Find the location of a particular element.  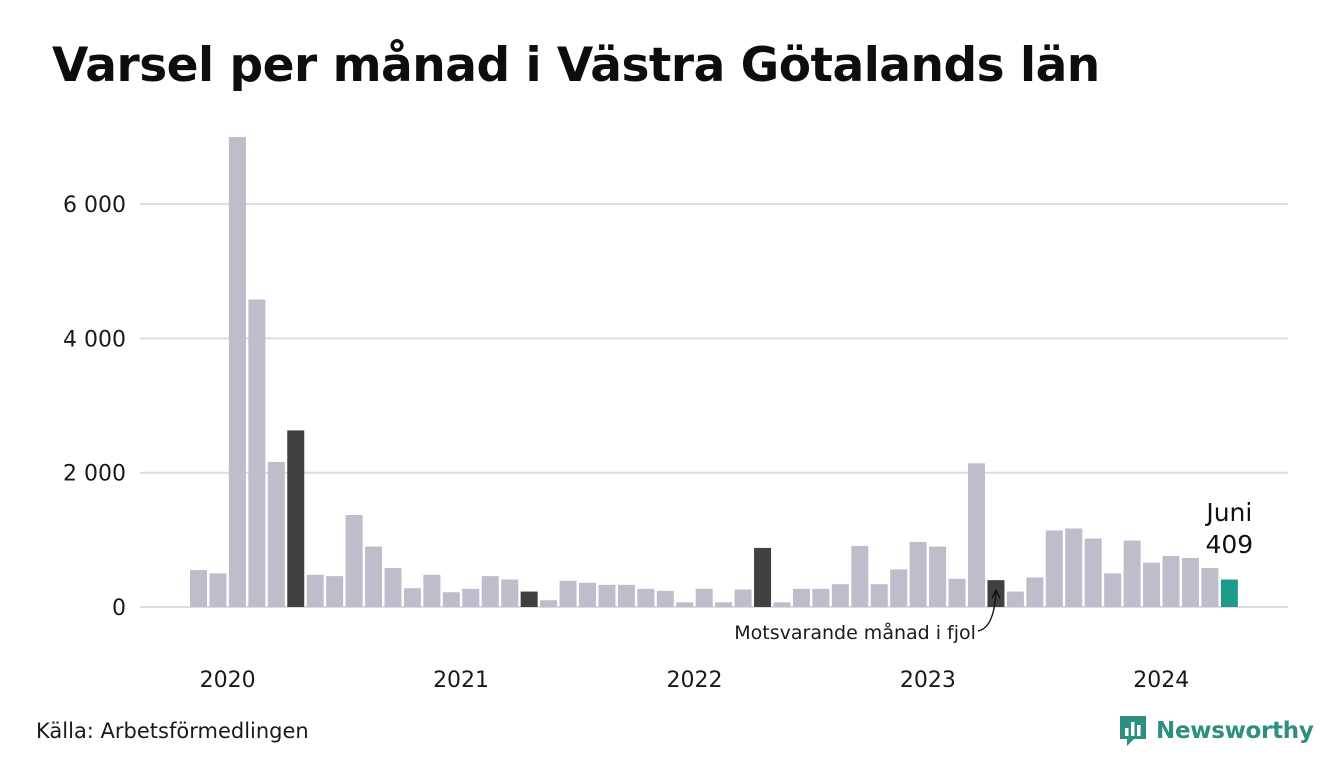

x-tick-label: 2022 is located at coordinates (694, 680).